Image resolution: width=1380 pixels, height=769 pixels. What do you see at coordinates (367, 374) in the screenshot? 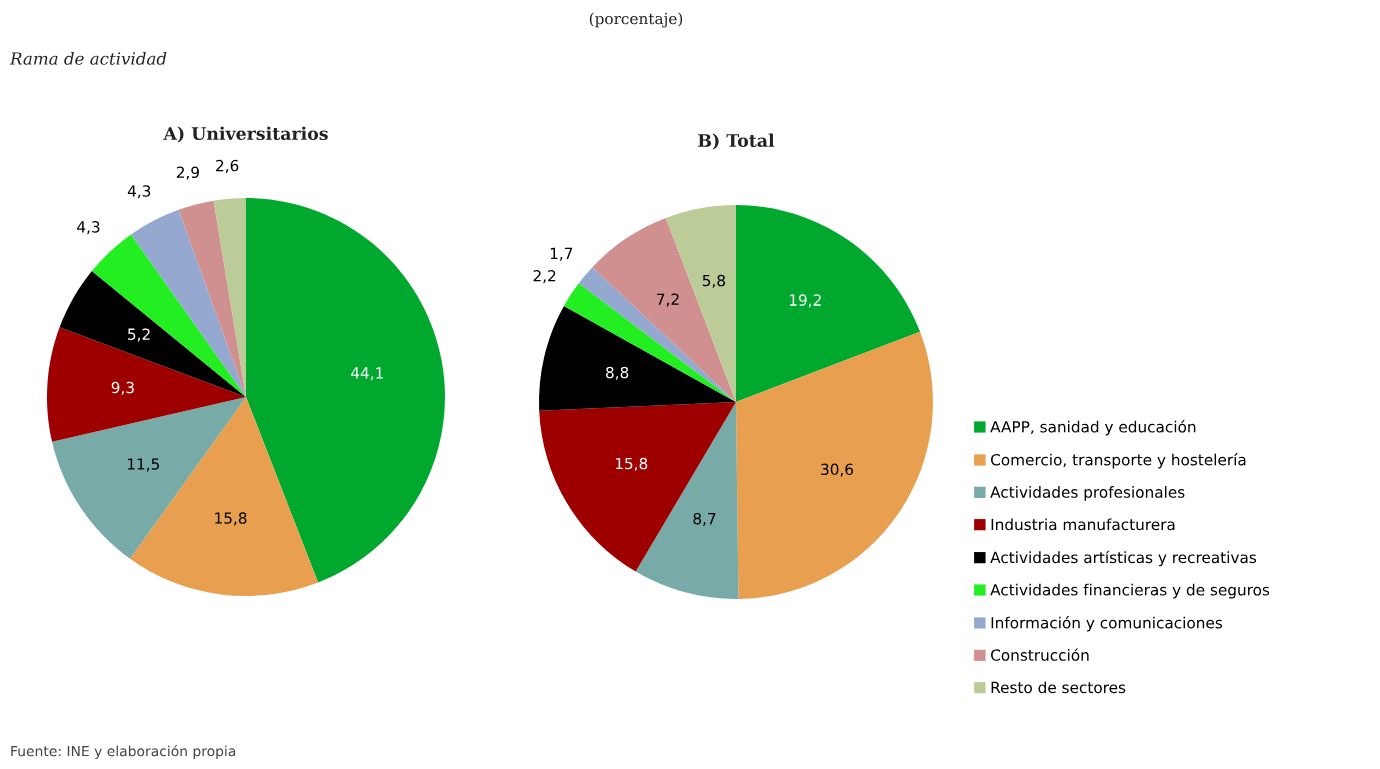
I see `data-label: 44,1` at bounding box center [367, 374].